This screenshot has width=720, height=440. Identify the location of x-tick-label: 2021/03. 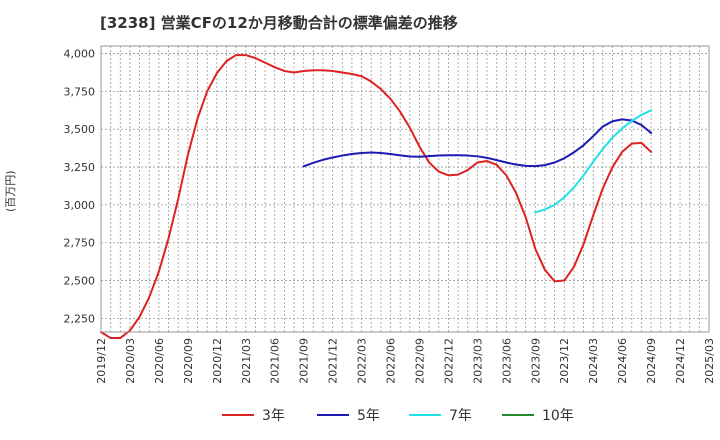
(246, 361).